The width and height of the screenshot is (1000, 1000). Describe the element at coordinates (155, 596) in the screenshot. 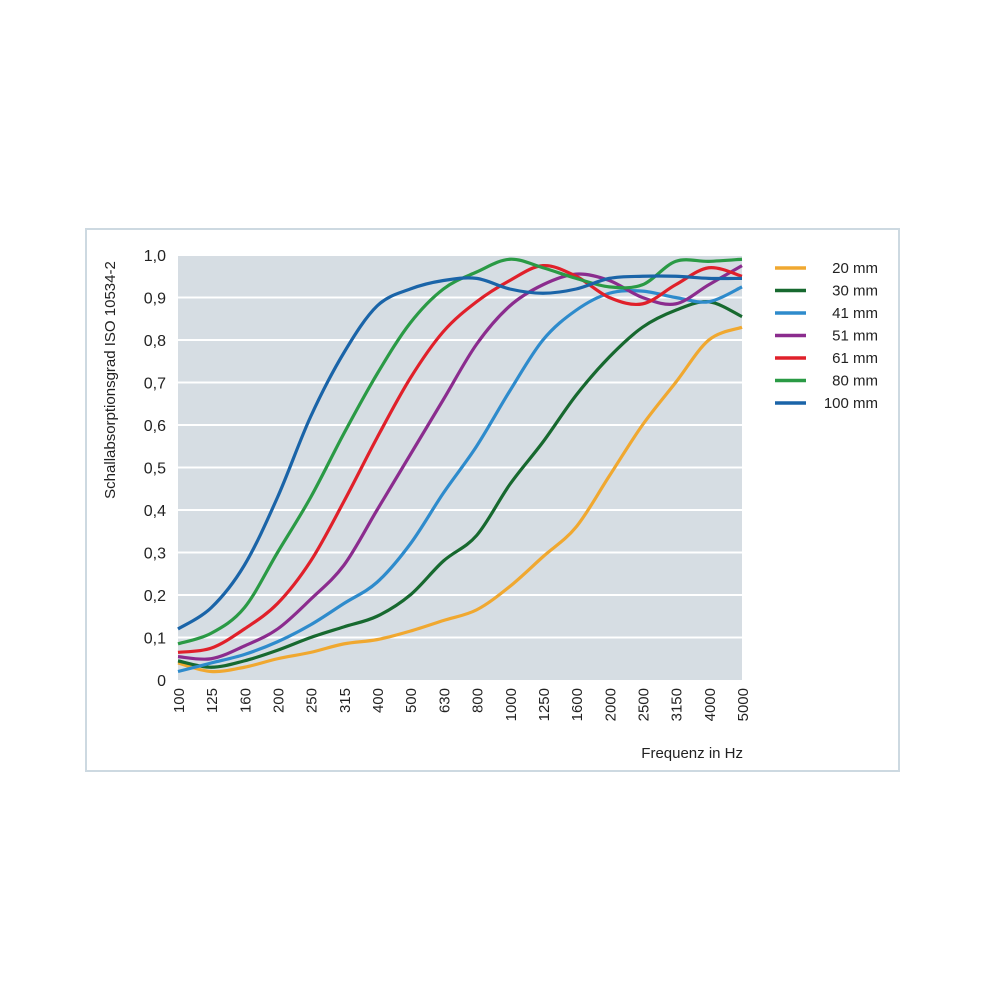

I see `y-tick-label: 0,2` at that location.